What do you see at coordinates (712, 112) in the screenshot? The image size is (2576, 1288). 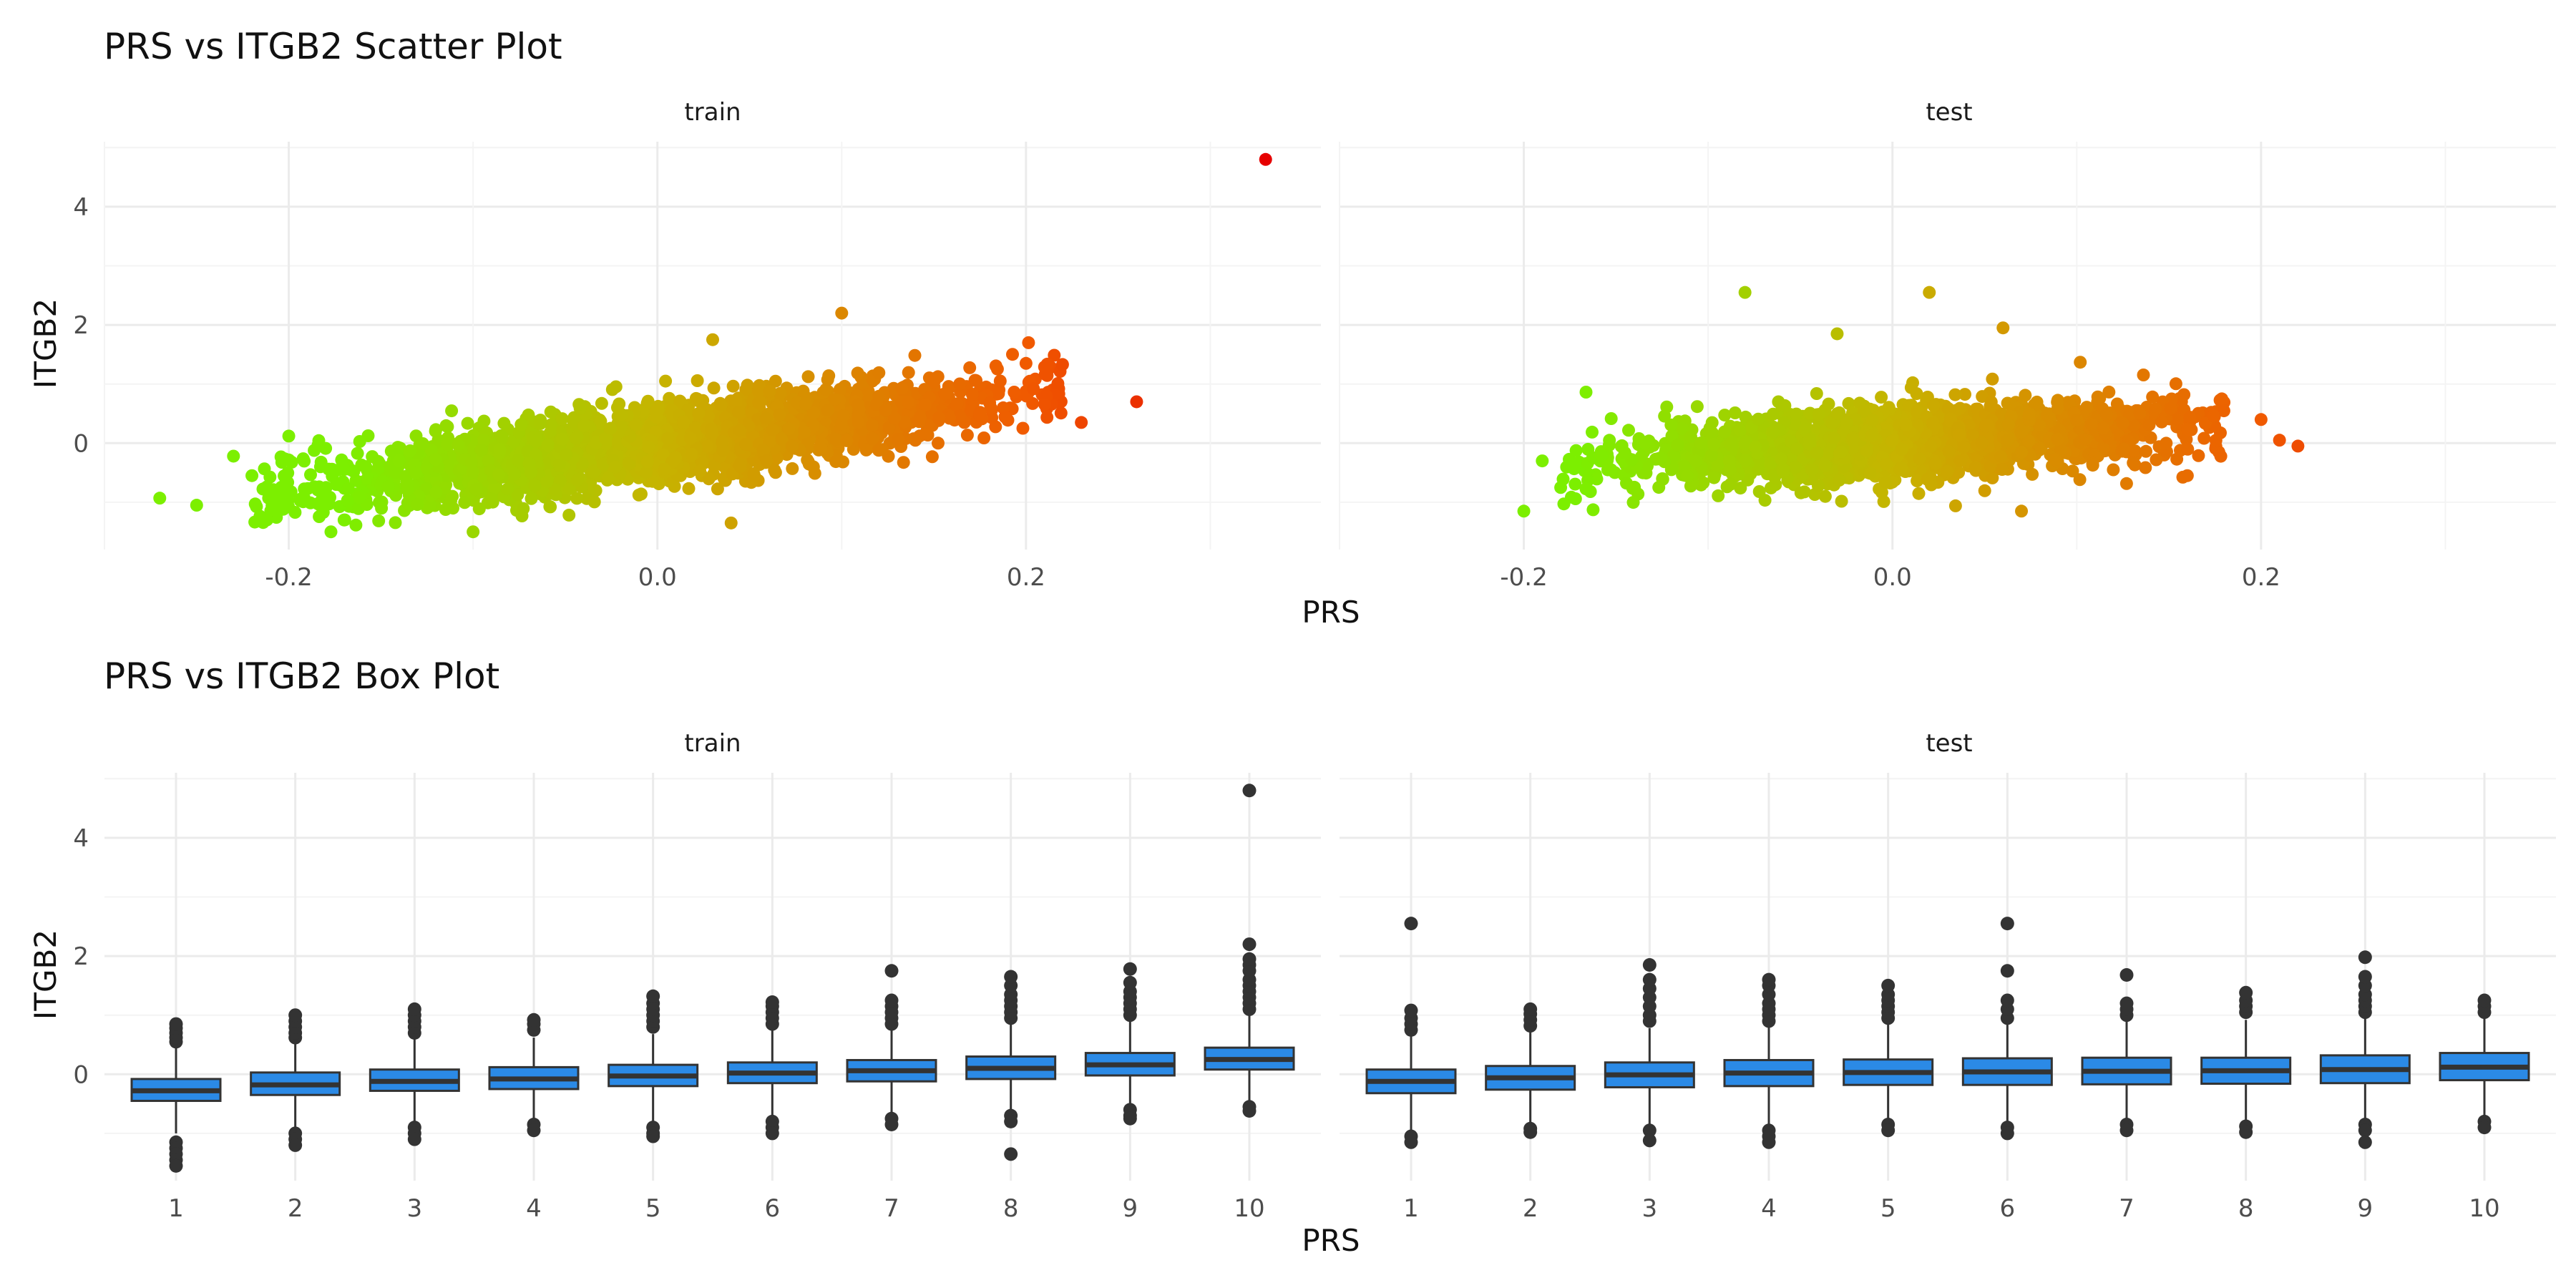 I see `scatter-facet-label-train: train` at bounding box center [712, 112].